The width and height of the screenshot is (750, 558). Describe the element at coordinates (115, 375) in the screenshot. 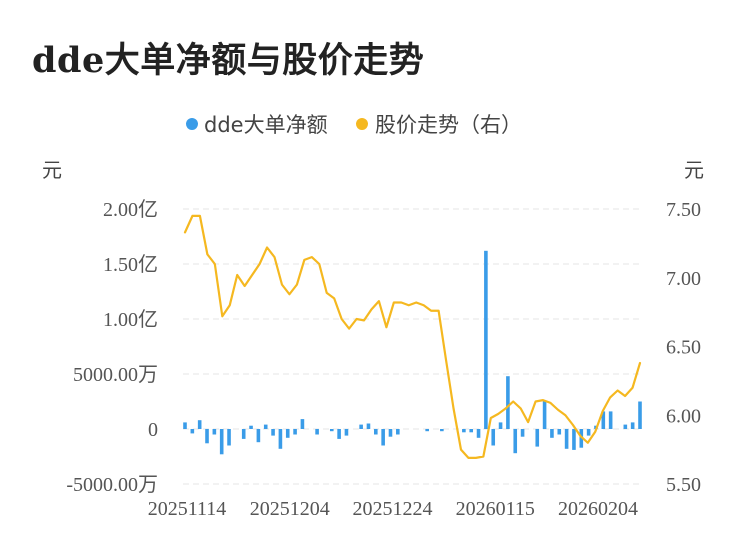

I see `left-tick-label: 5000.00万` at that location.